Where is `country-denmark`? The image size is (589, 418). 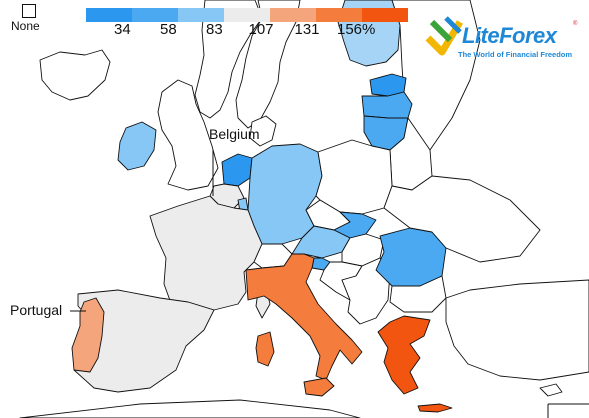 country-denmark is located at coordinates (263, 131).